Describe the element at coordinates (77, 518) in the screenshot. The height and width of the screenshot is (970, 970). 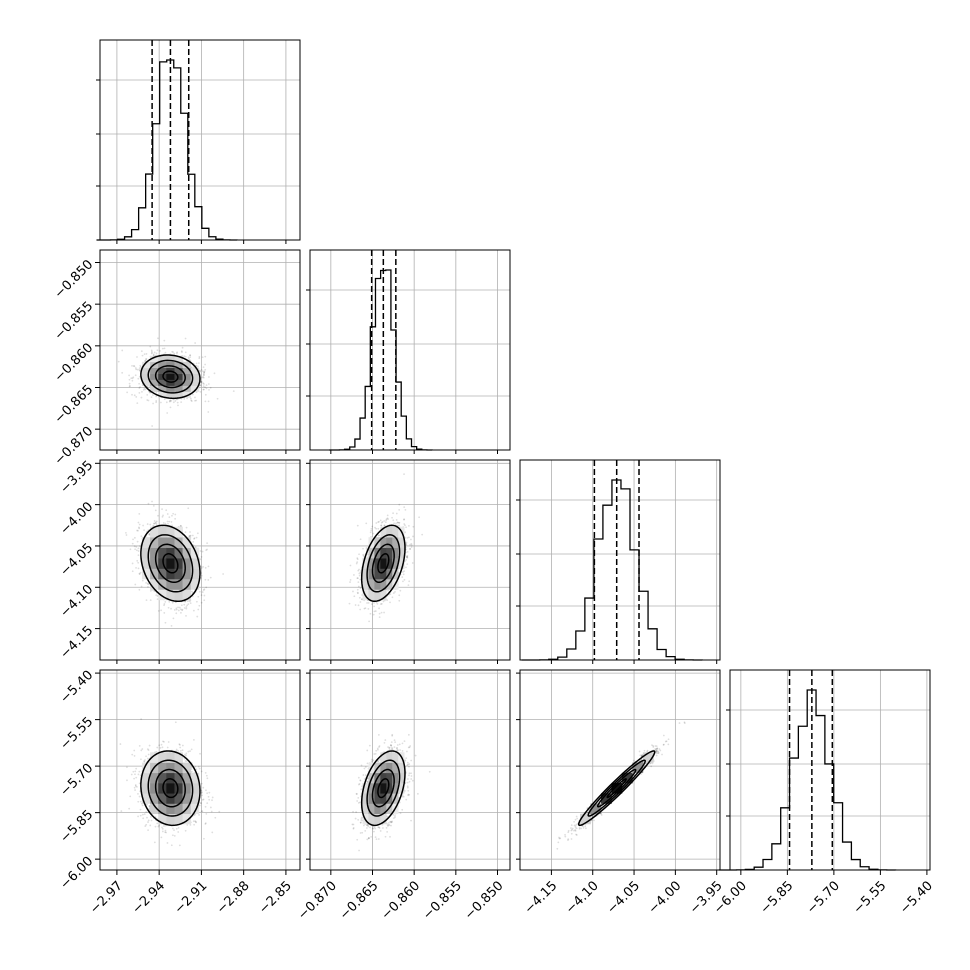
I see `y-tick-label: −4.00` at that location.